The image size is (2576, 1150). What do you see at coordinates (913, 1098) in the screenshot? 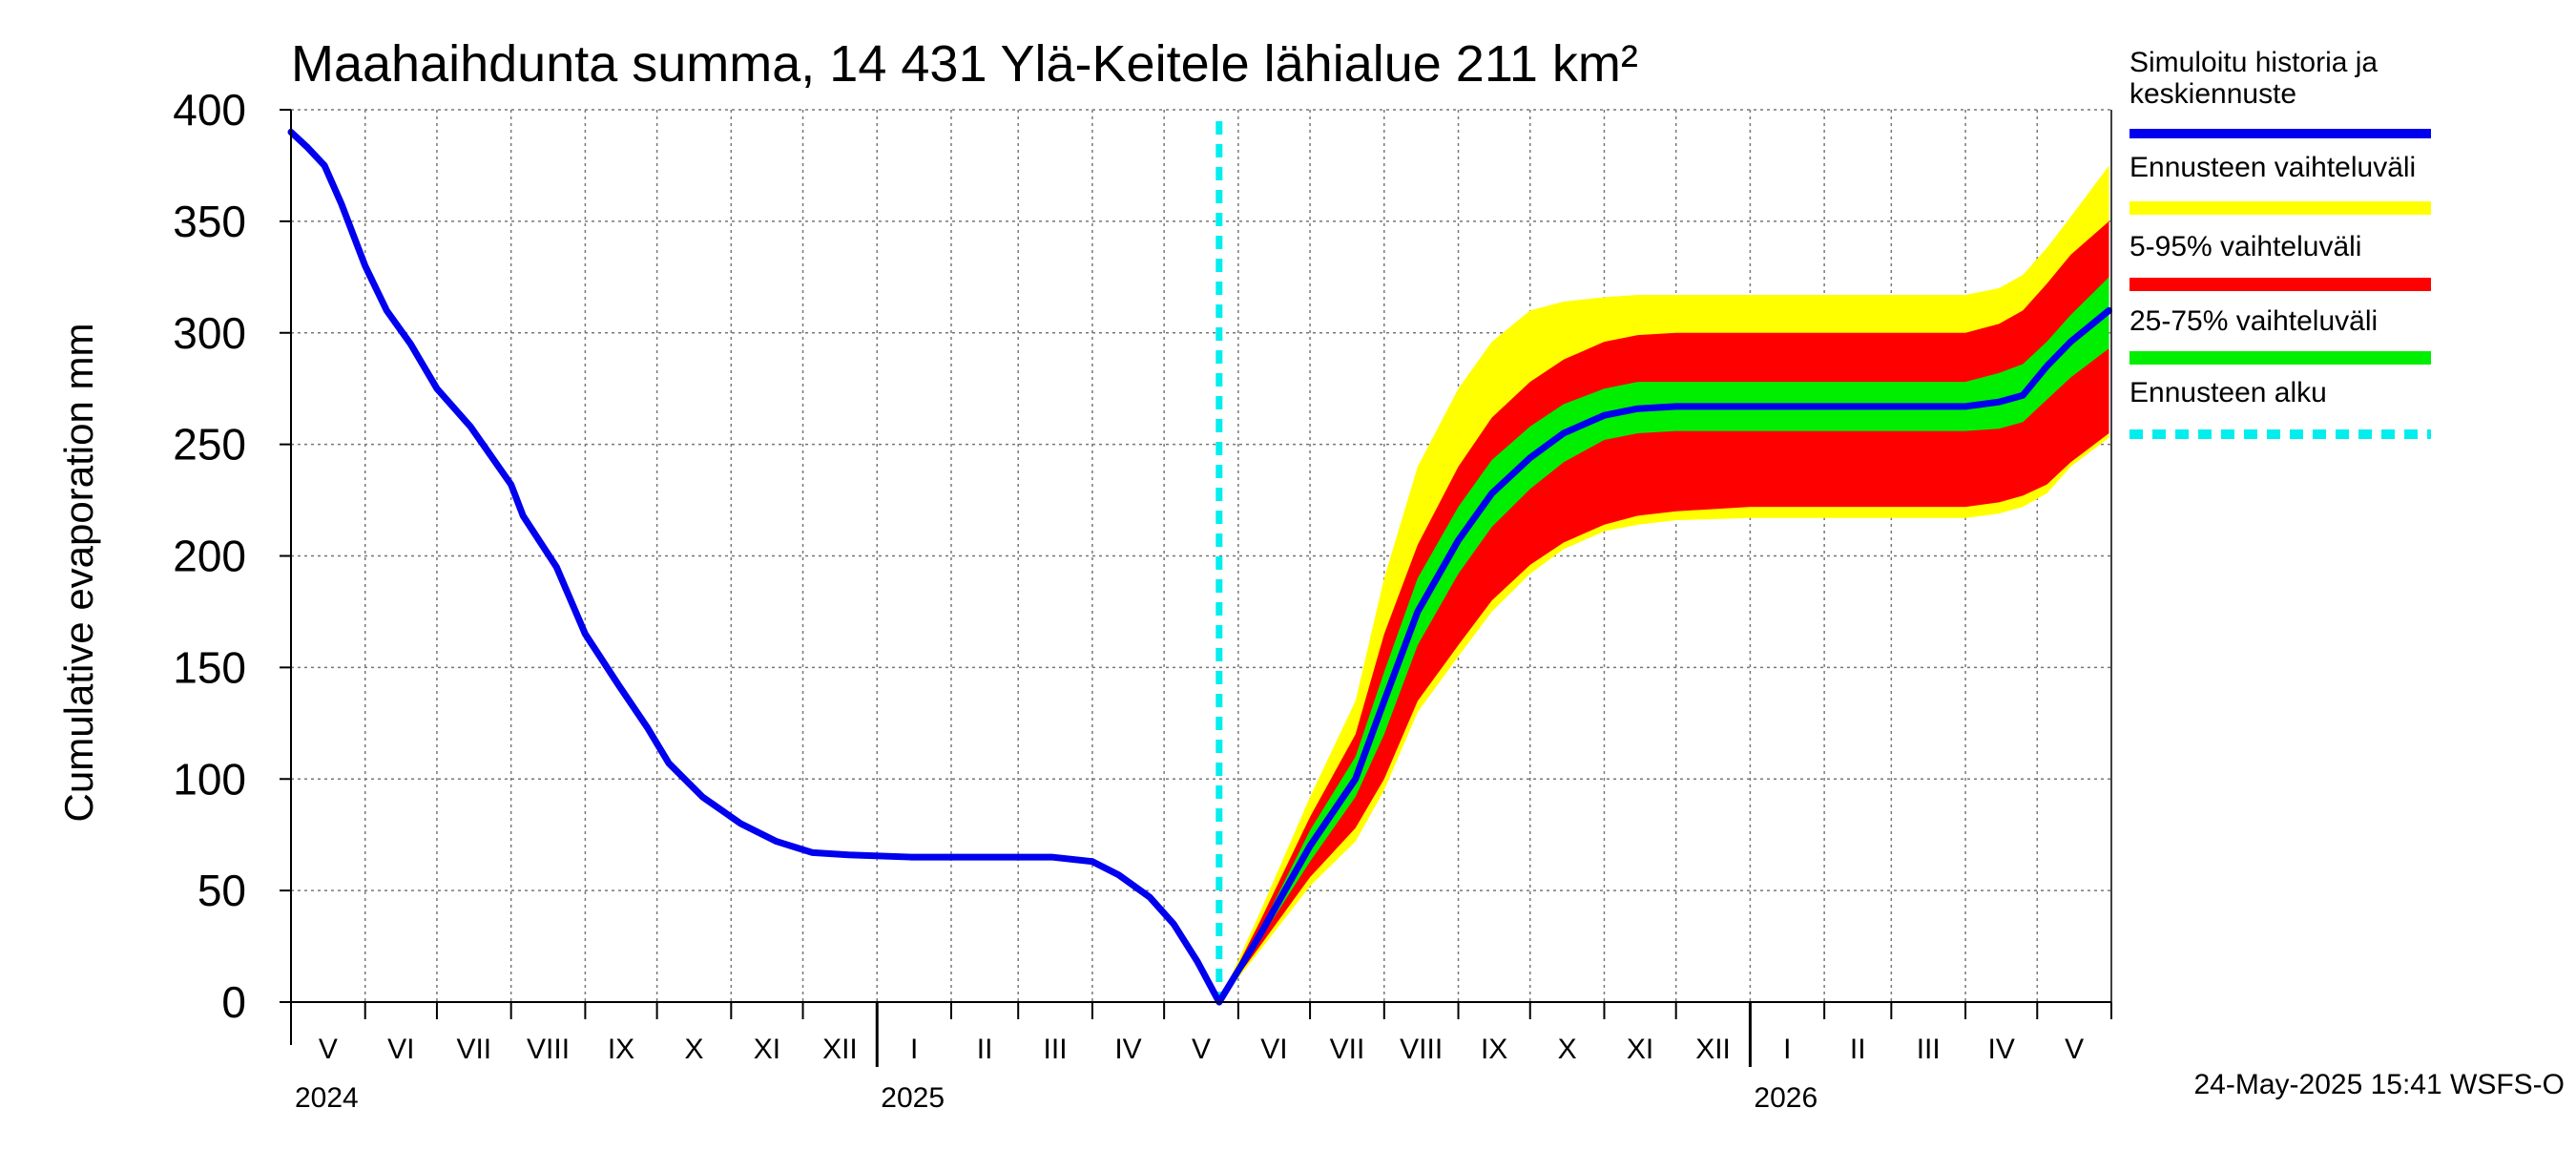
I see `year-label: 2025` at bounding box center [913, 1098].